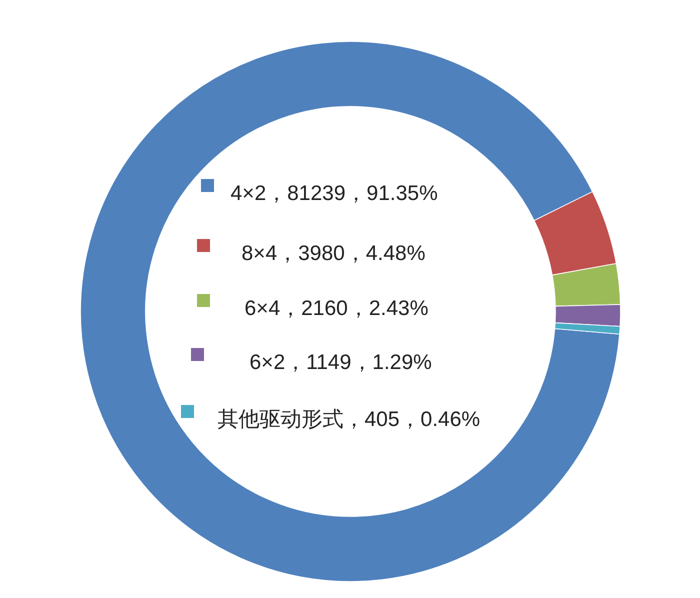 The width and height of the screenshot is (700, 598). What do you see at coordinates (349, 419) in the screenshot?
I see `legend-label: 其他驱动形式，405，0.46%` at bounding box center [349, 419].